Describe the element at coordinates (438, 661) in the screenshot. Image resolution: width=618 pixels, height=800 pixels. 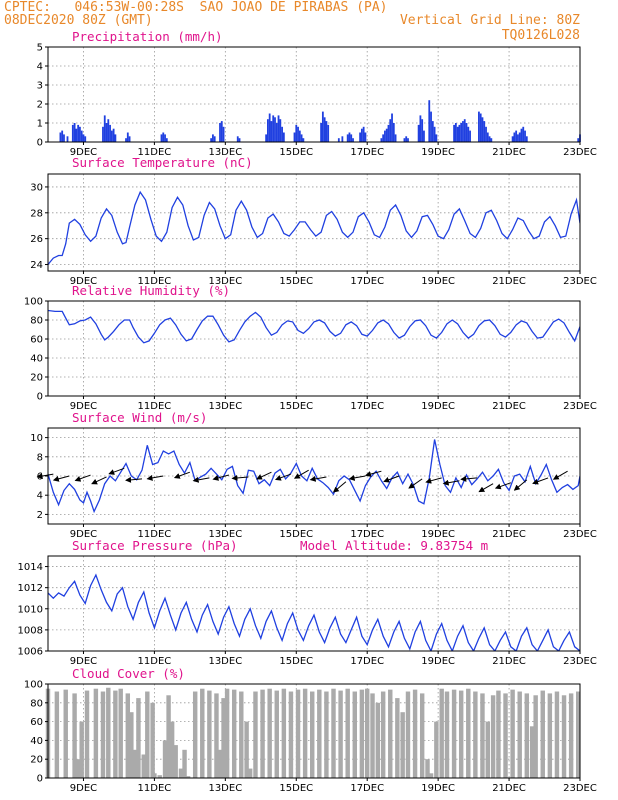
I see `pressure-xtick-label: 19DEC` at that location.